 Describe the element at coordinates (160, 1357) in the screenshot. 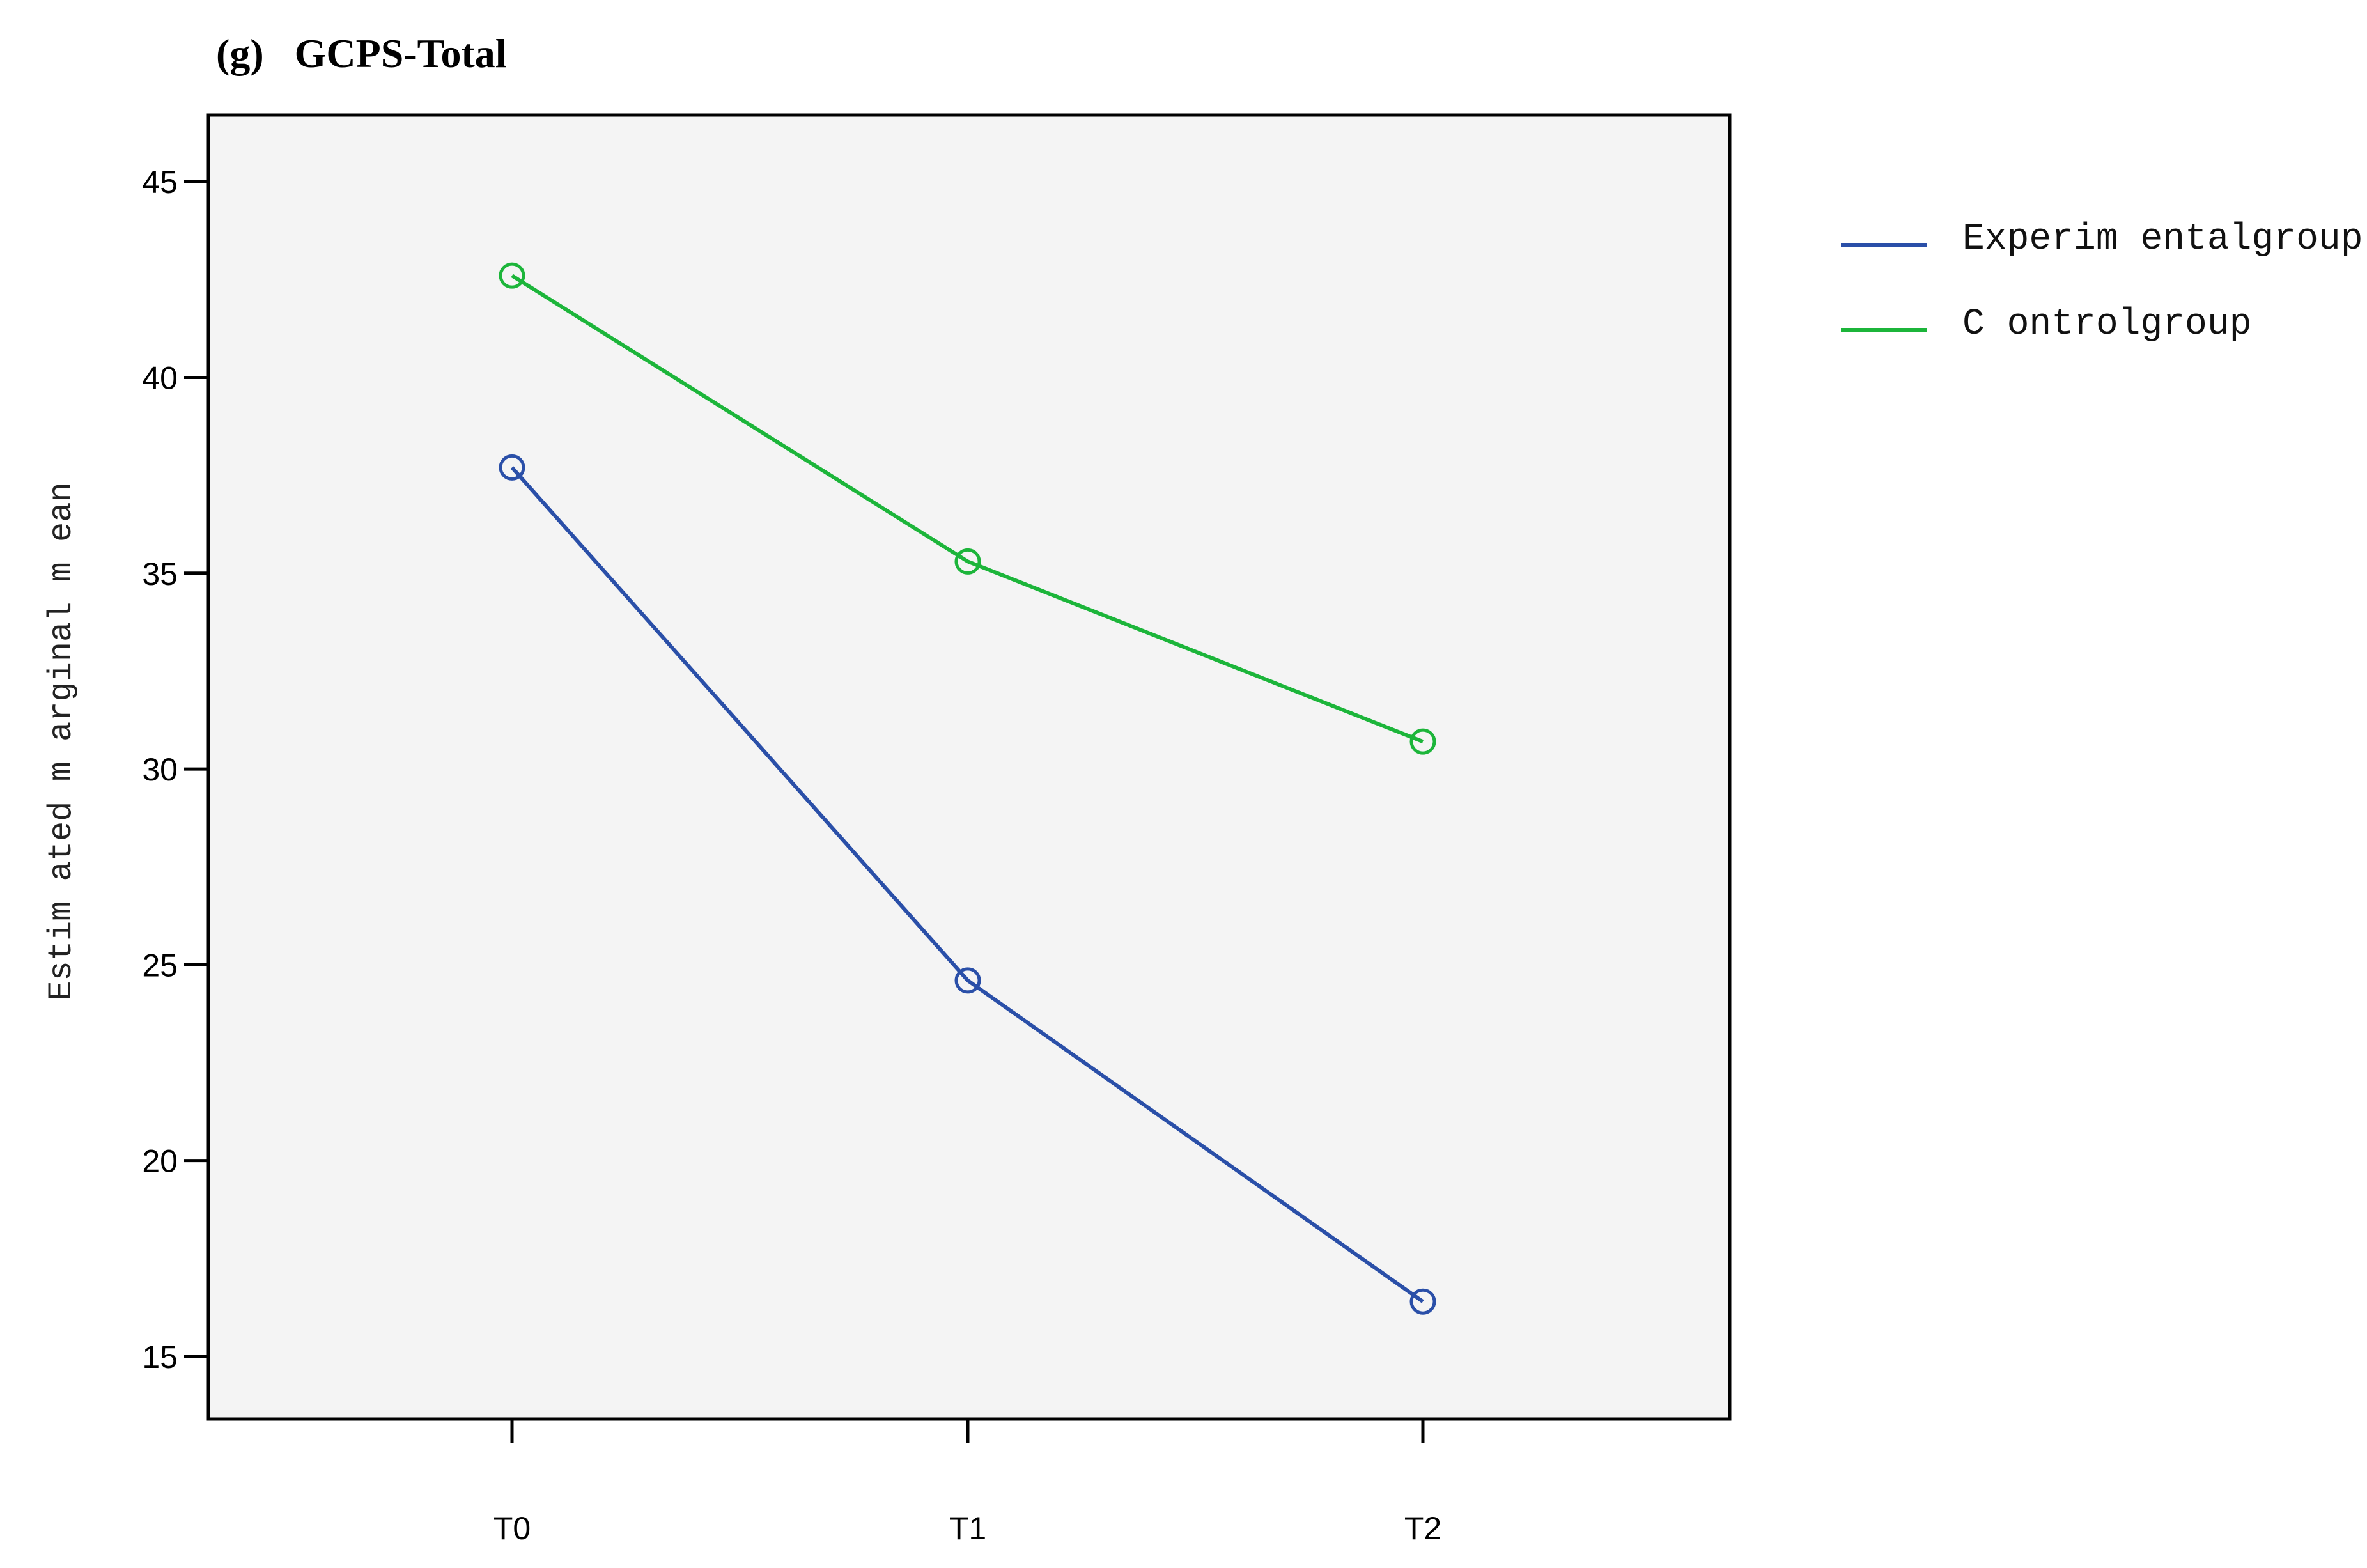

I see `y-tick-label: 15` at that location.